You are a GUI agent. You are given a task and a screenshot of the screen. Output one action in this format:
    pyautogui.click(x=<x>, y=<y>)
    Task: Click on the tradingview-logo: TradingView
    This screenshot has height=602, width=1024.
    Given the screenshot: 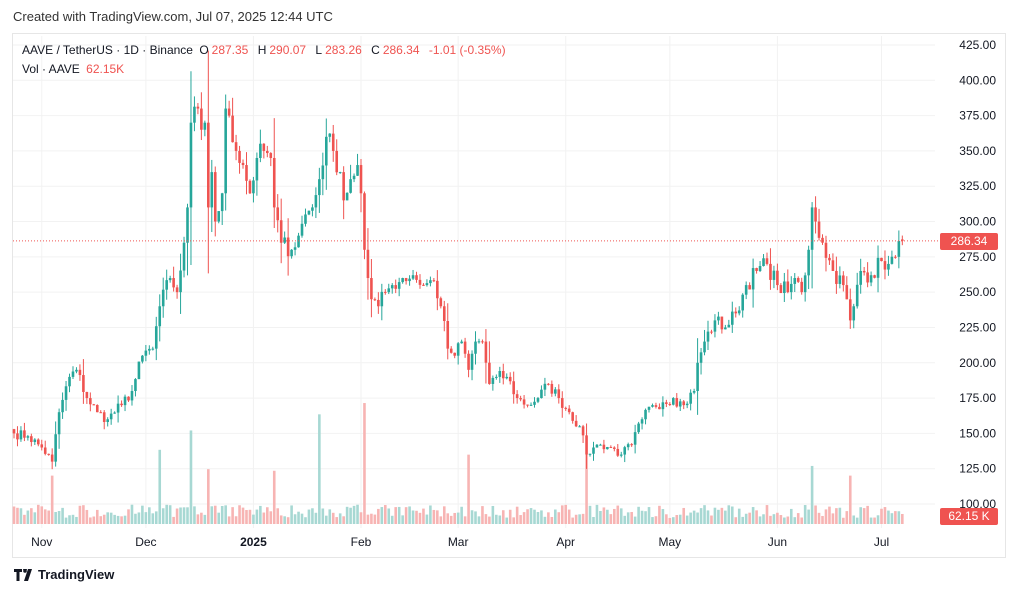 What is the action you would take?
    pyautogui.click(x=64, y=574)
    